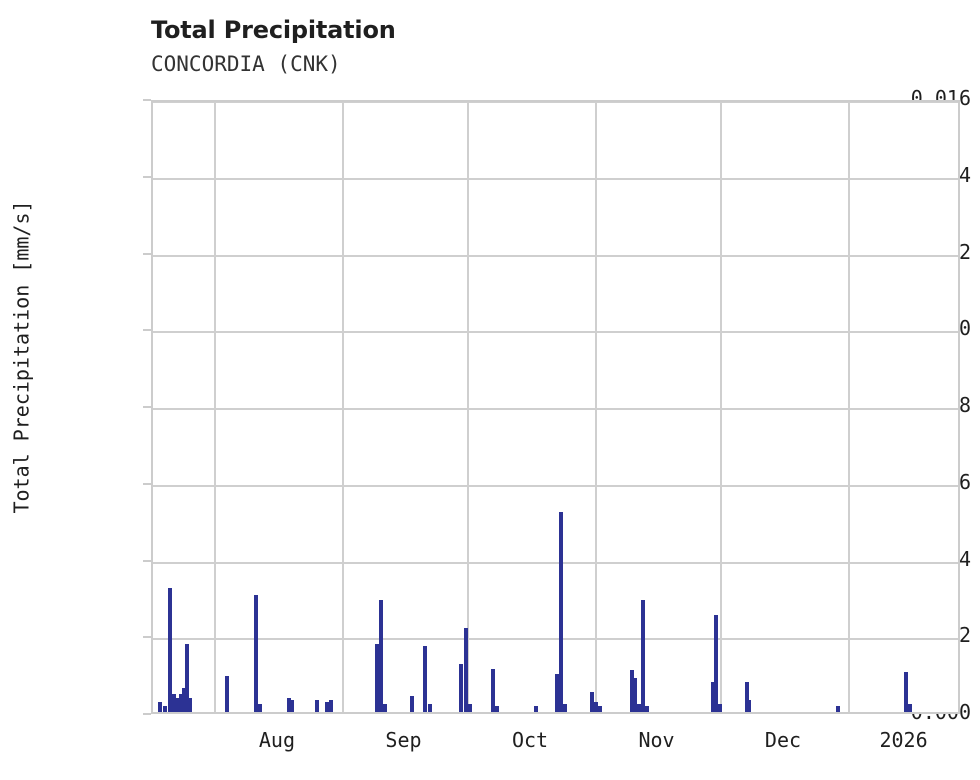  I want to click on x-tick-label: Oct, so click(530, 740).